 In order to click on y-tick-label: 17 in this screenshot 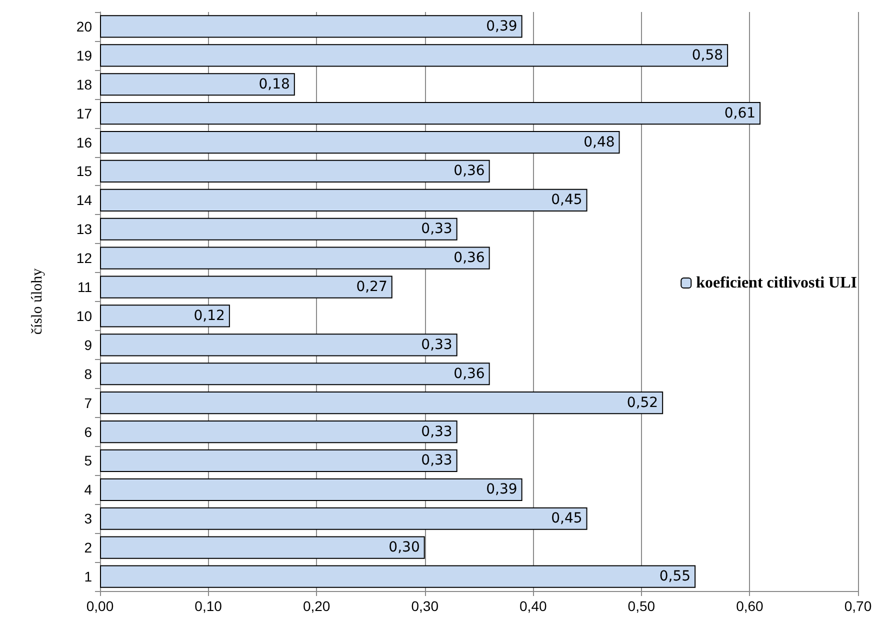, I will do `click(84, 113)`.